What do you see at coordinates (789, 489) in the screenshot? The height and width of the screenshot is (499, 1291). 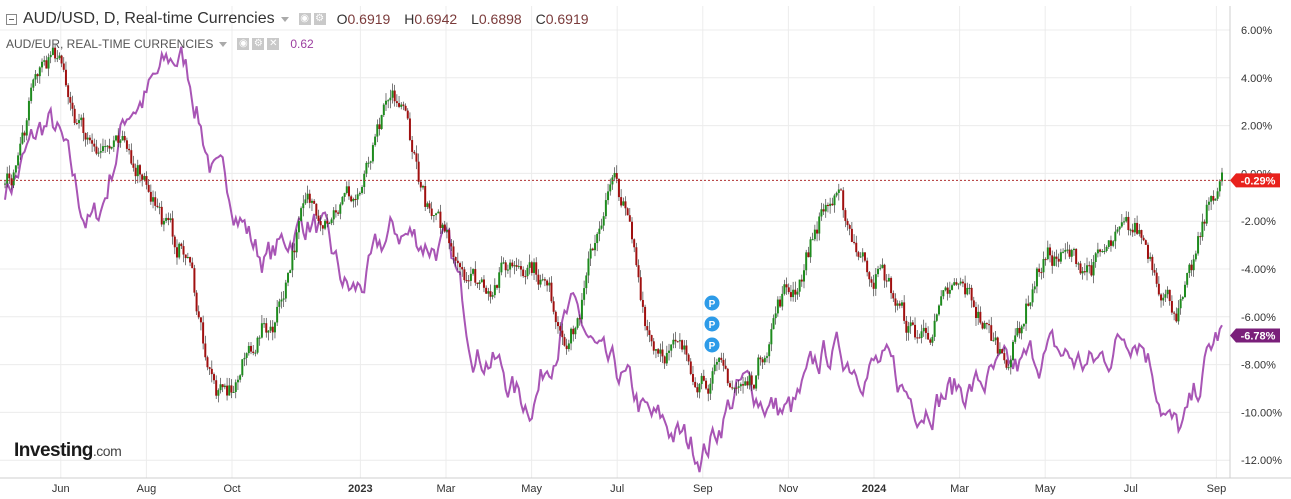 I see `x-tick-label: Nov` at bounding box center [789, 489].